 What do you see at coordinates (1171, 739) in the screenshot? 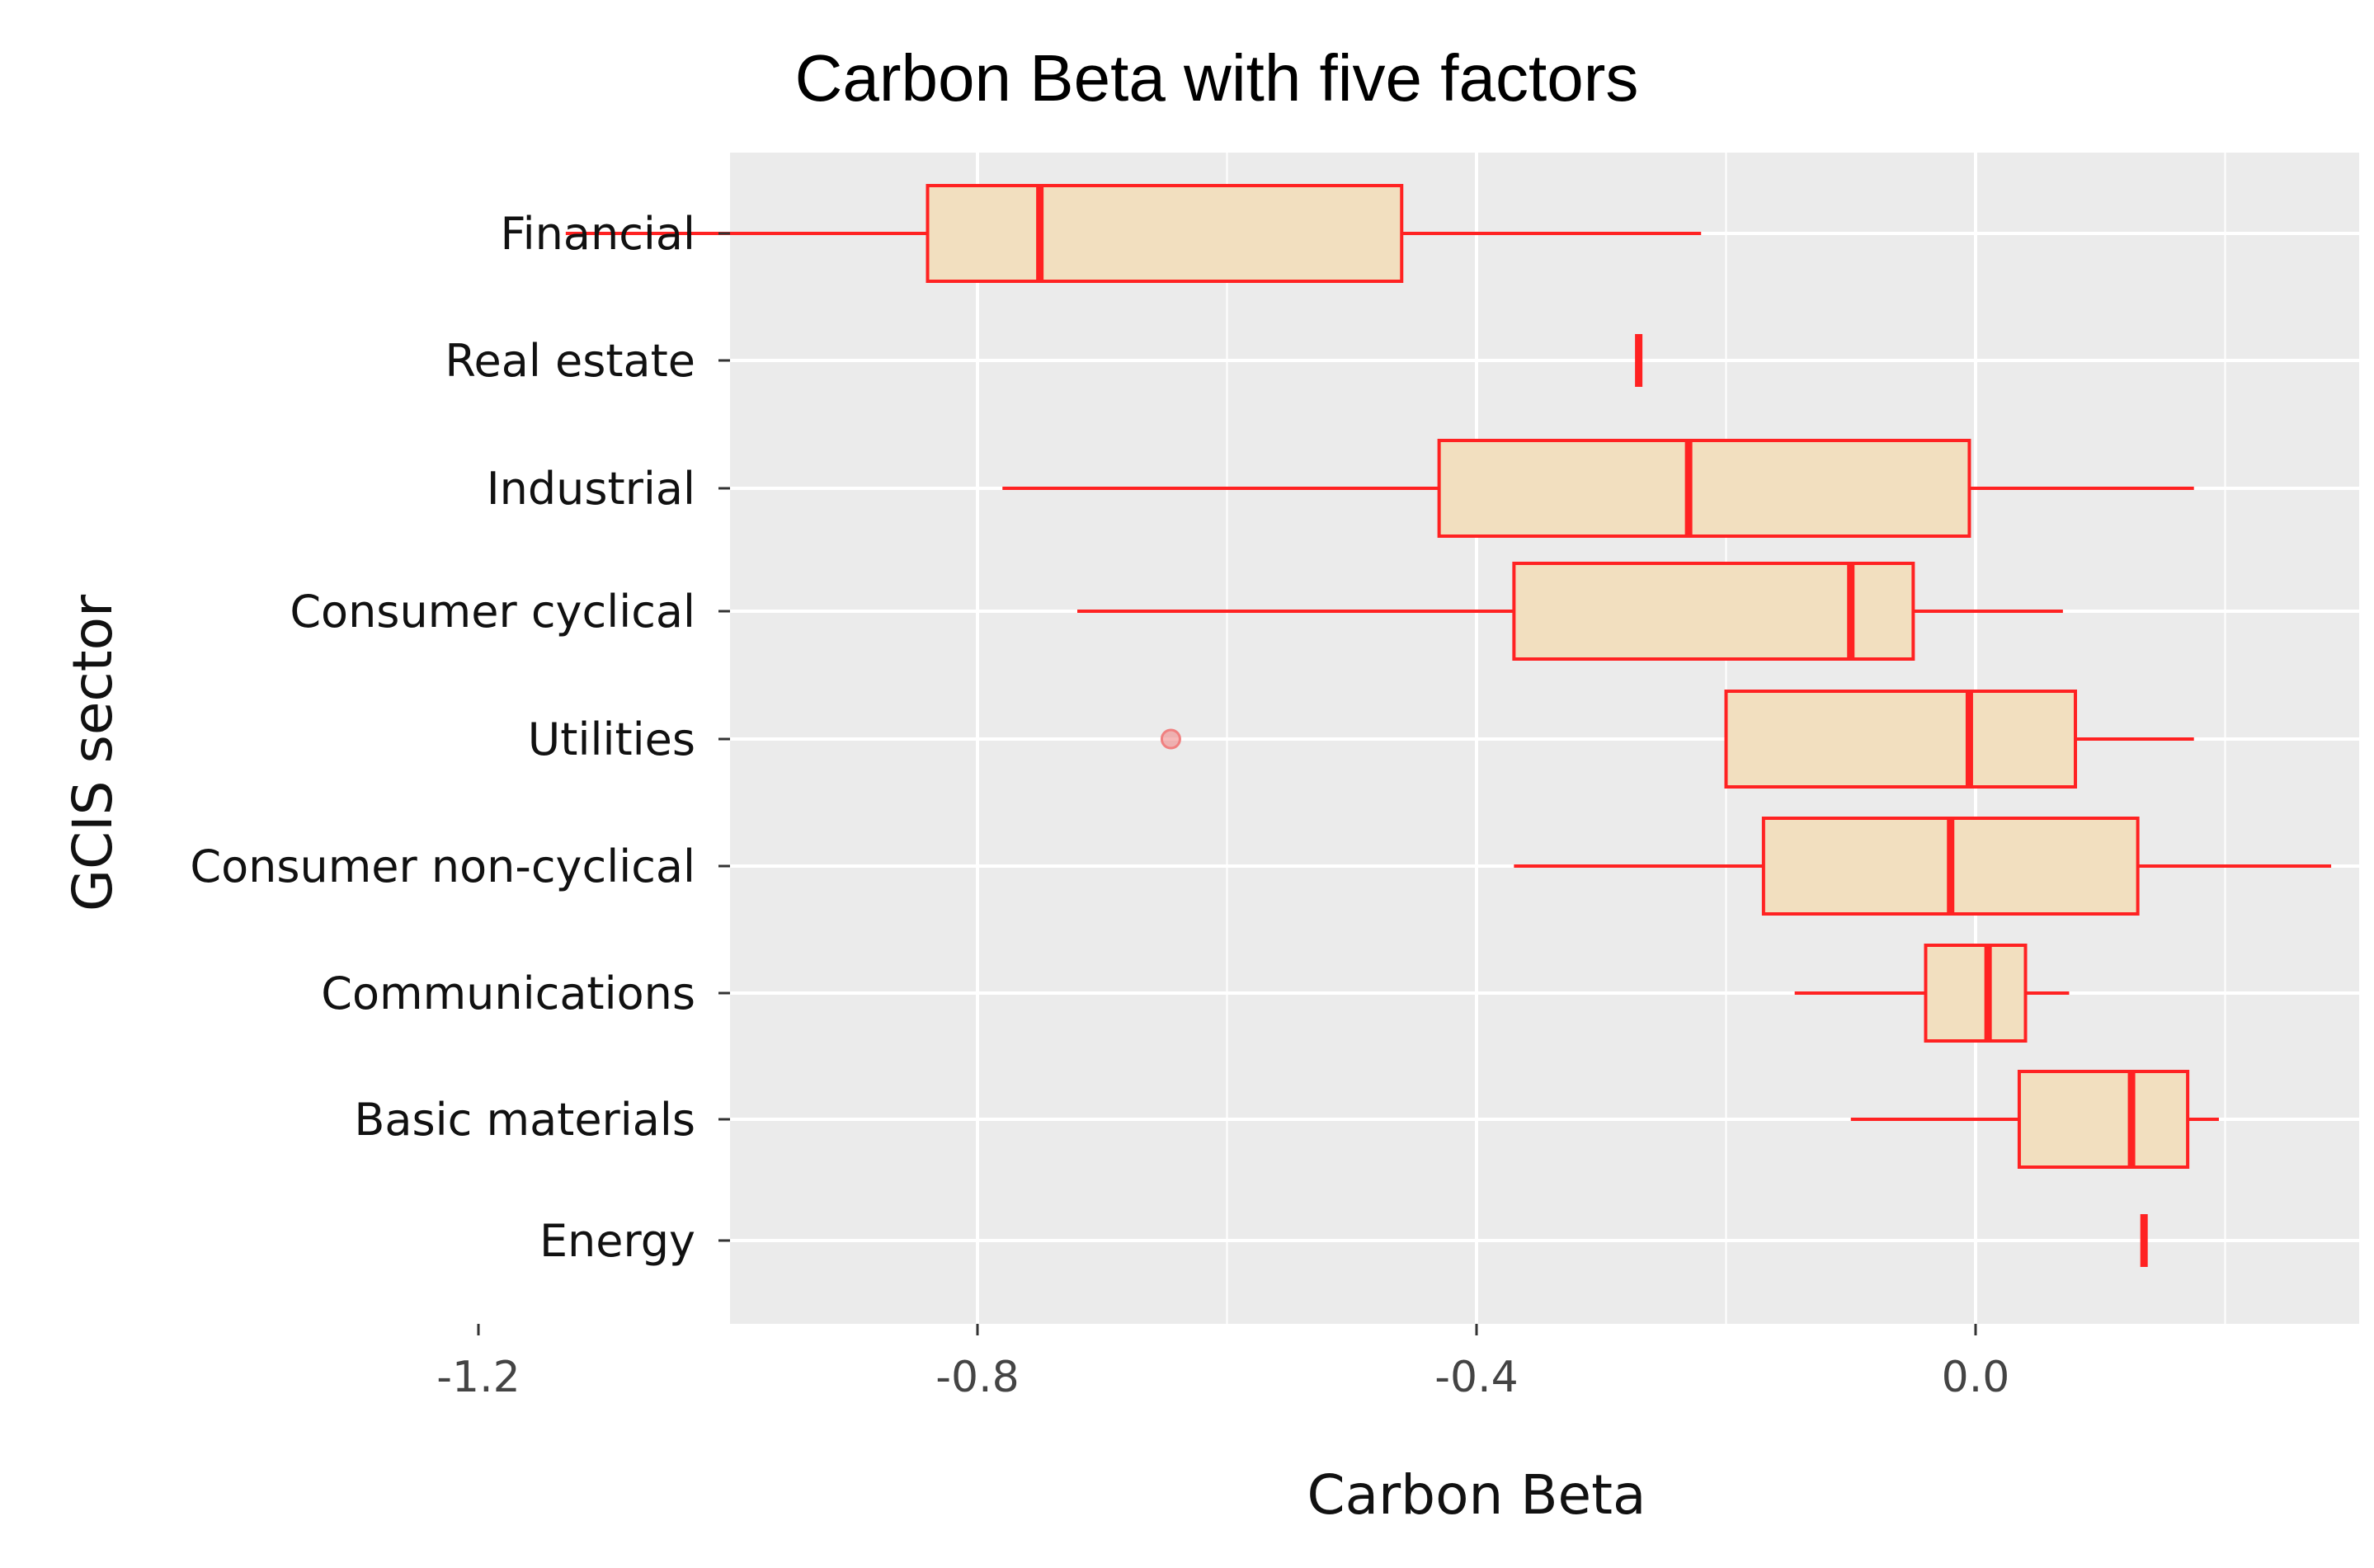
I see `outlier-point` at bounding box center [1171, 739].